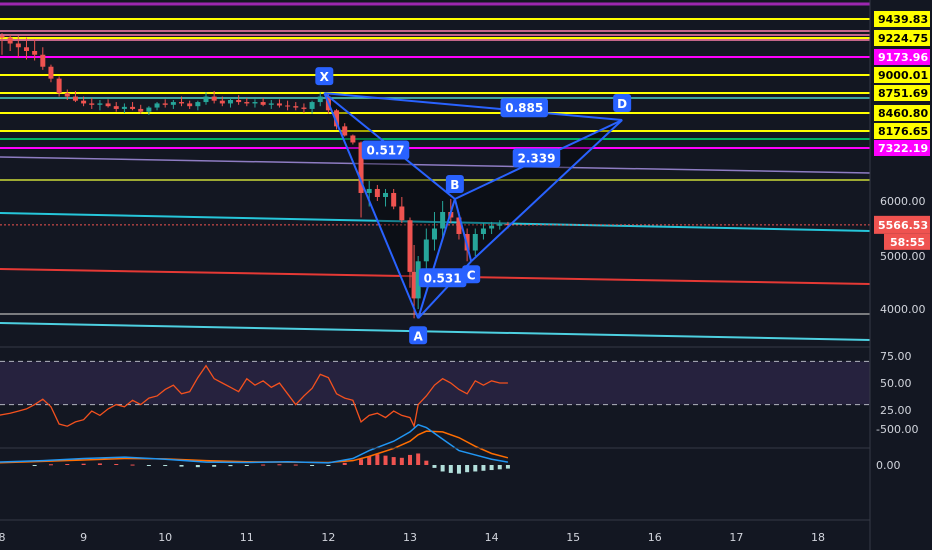  I want to click on xd-leg, so click(473, 107).